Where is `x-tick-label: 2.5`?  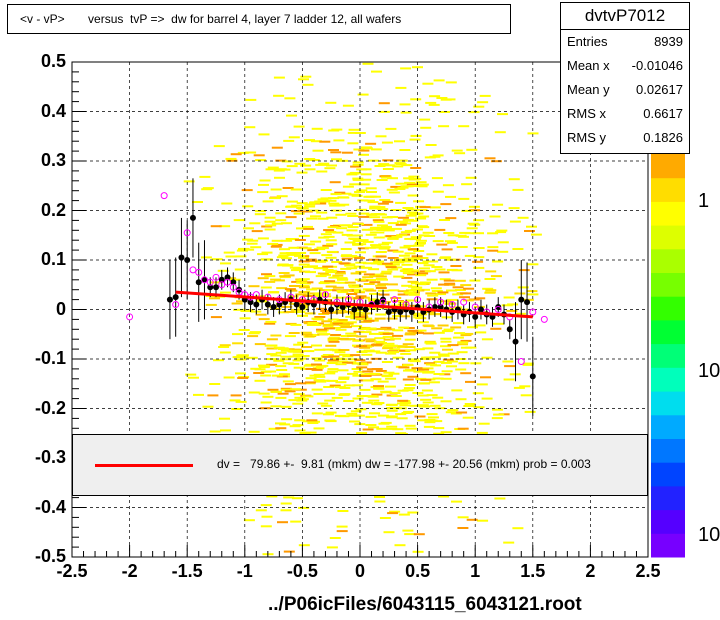 x-tick-label: 2.5 is located at coordinates (648, 571).